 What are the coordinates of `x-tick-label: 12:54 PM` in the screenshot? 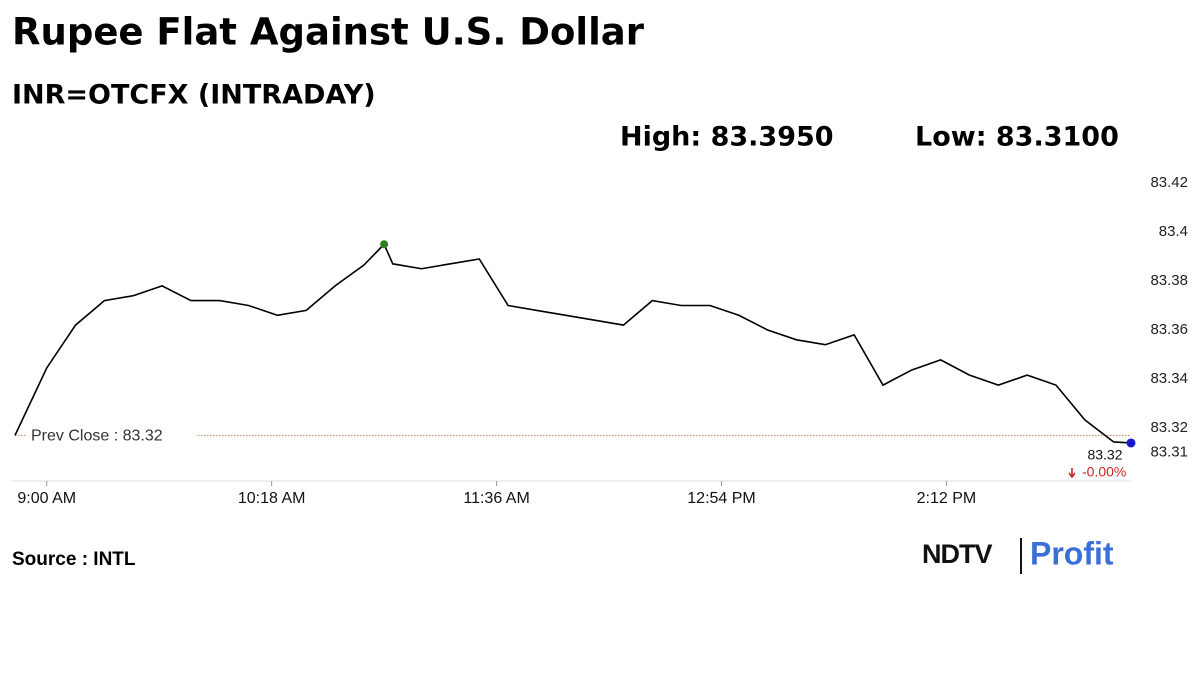 It's located at (721, 498).